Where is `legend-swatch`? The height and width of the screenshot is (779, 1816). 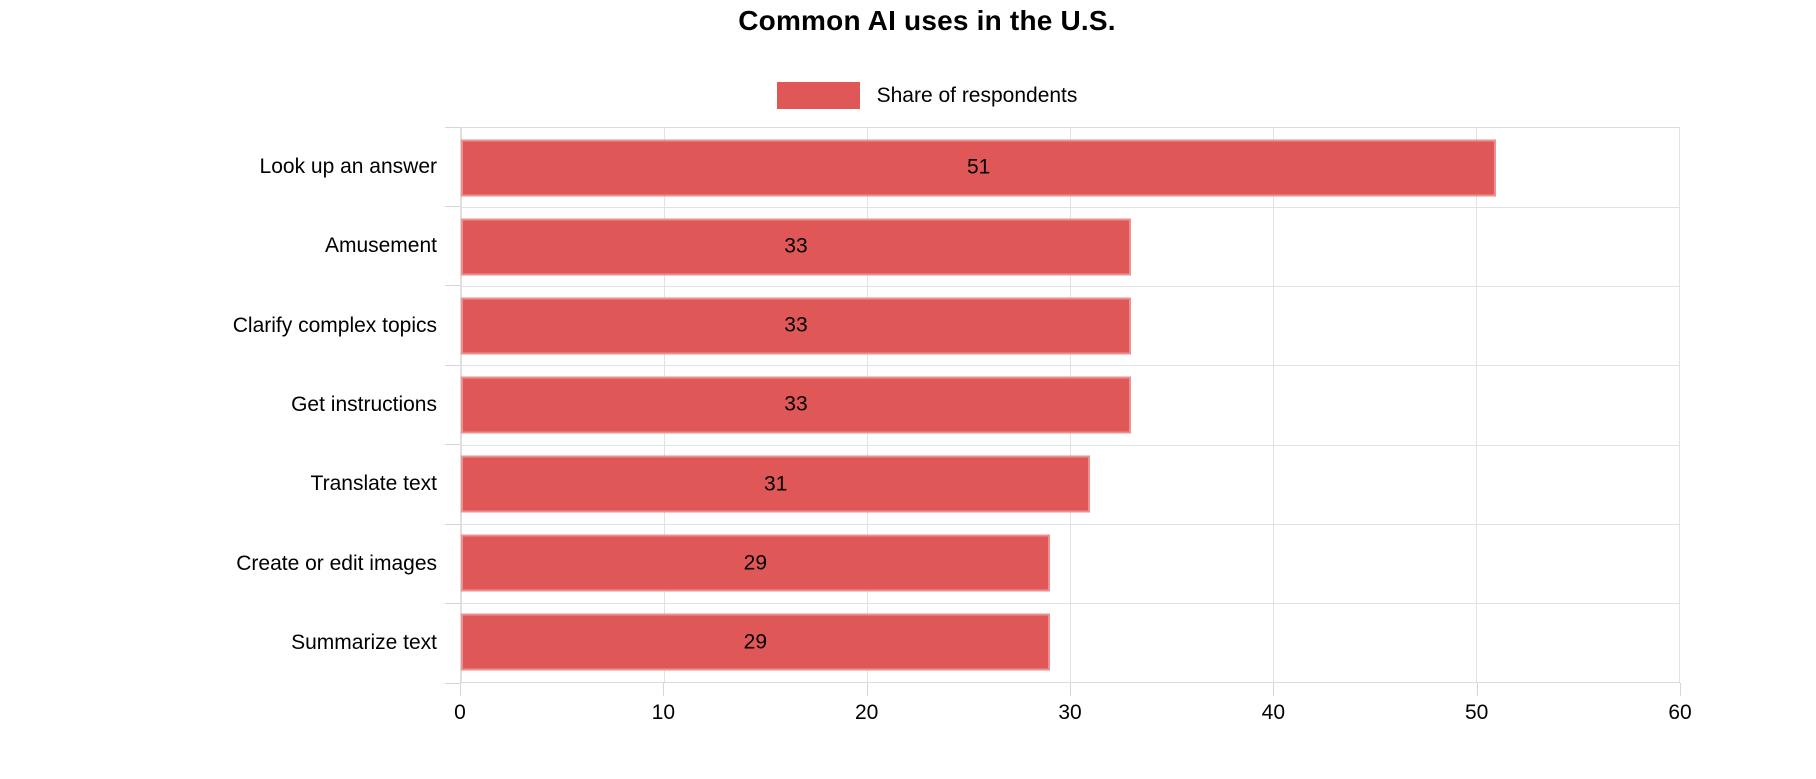
legend-swatch is located at coordinates (818, 95).